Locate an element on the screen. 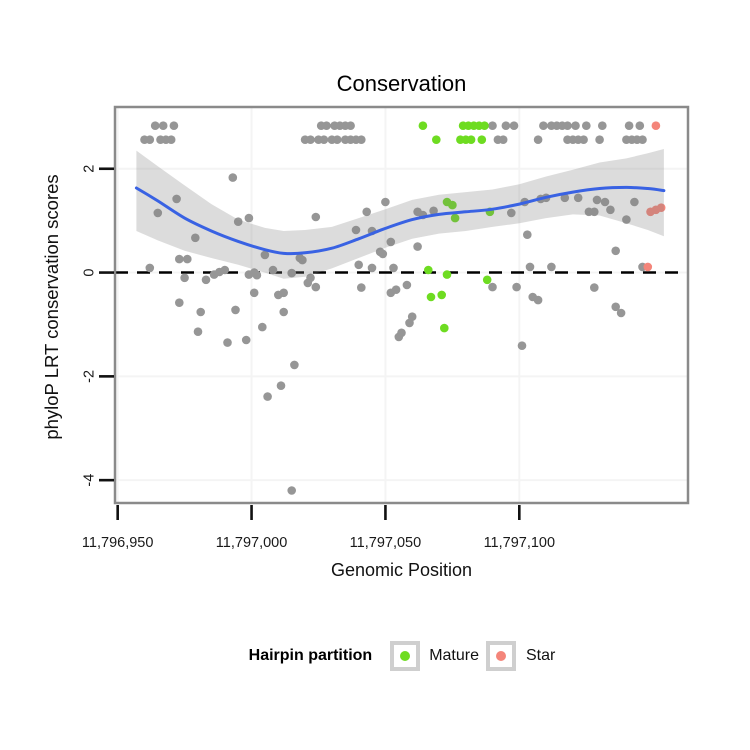 The height and width of the screenshot is (750, 750). legend-title: Hairpin partition is located at coordinates (310, 655).